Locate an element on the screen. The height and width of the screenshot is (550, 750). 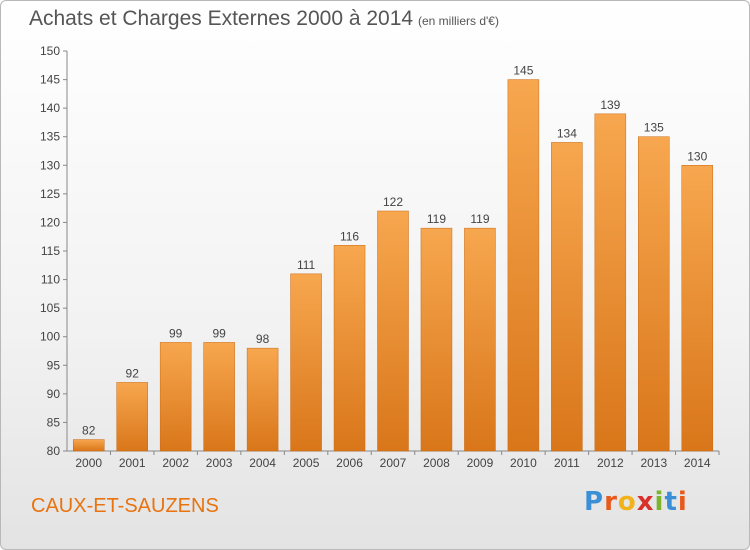
y-tick-label: 130 is located at coordinates (50, 165).